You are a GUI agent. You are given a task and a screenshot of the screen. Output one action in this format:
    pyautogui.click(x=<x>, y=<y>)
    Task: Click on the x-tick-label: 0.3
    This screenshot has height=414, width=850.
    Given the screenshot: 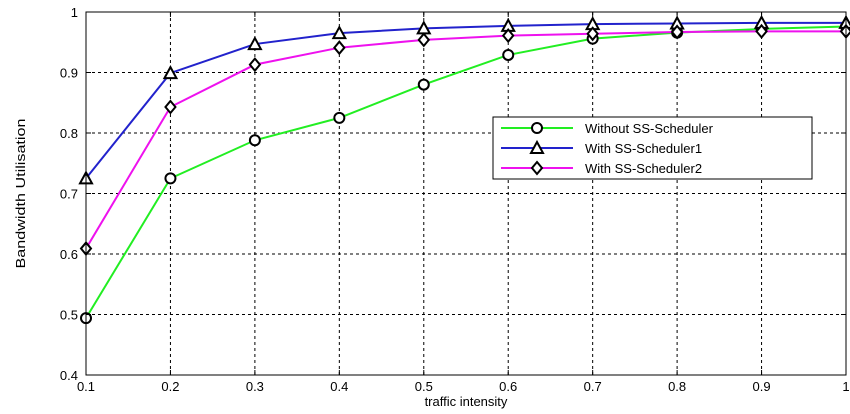 What is the action you would take?
    pyautogui.click(x=255, y=386)
    